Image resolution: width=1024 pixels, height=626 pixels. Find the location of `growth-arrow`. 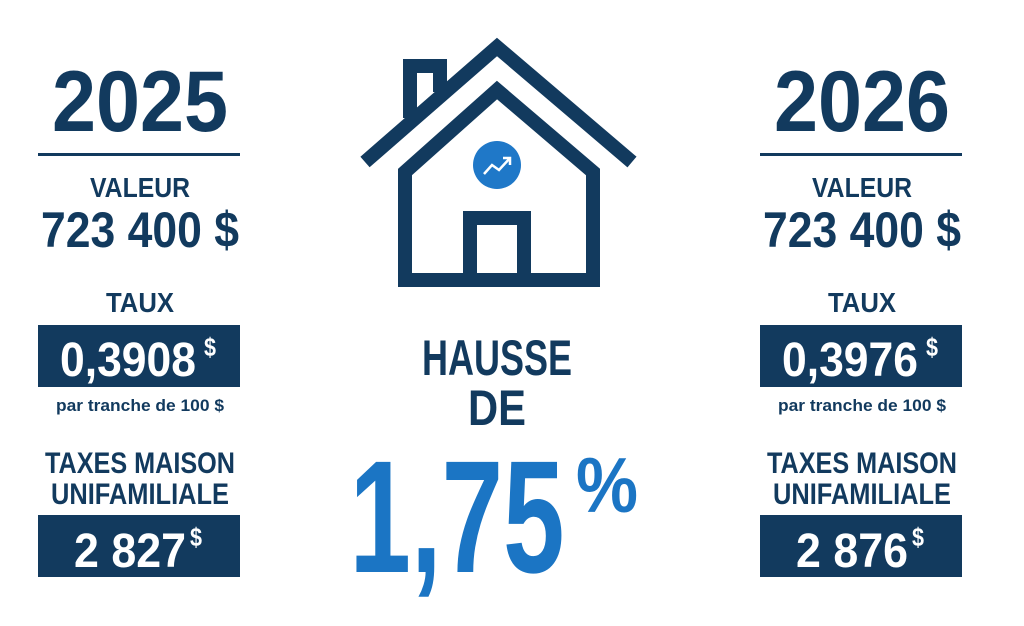

growth-arrow is located at coordinates (497, 166).